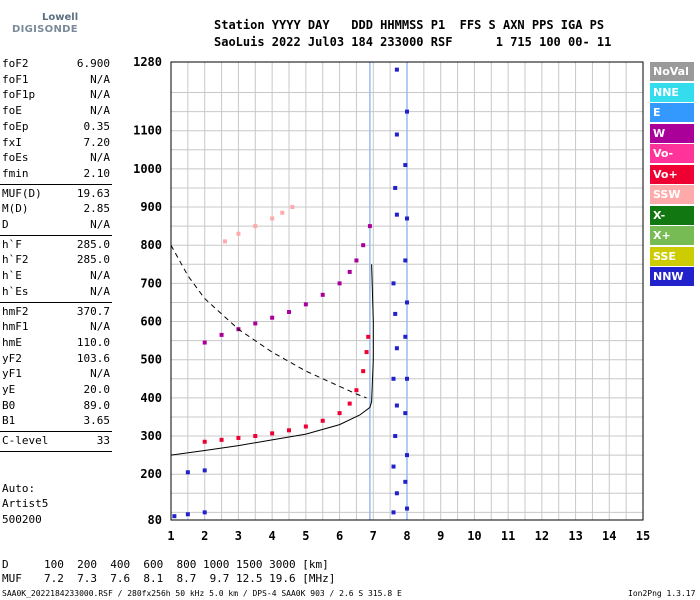  What do you see at coordinates (151, 474) in the screenshot?
I see `y-tick-label: 200` at bounding box center [151, 474].